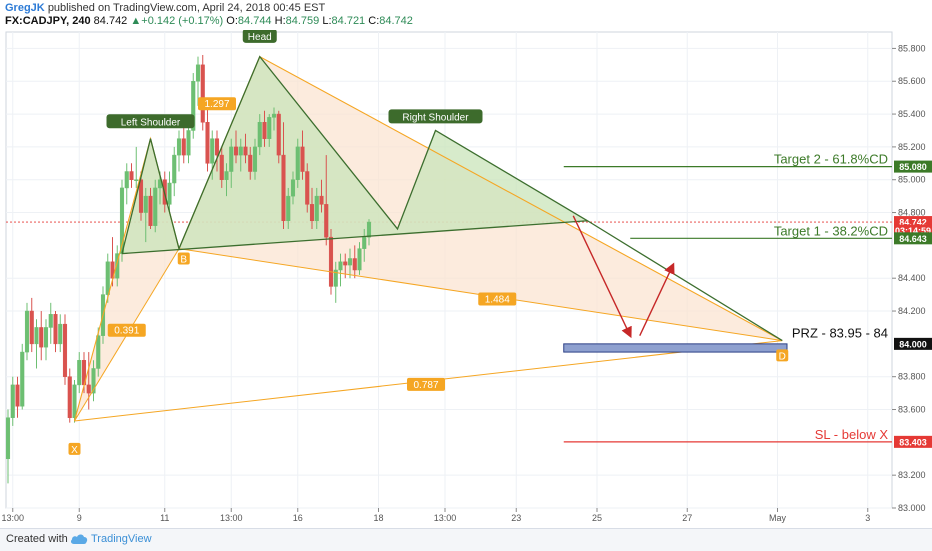 The width and height of the screenshot is (932, 551). I want to click on close-label: C:, so click(374, 21).